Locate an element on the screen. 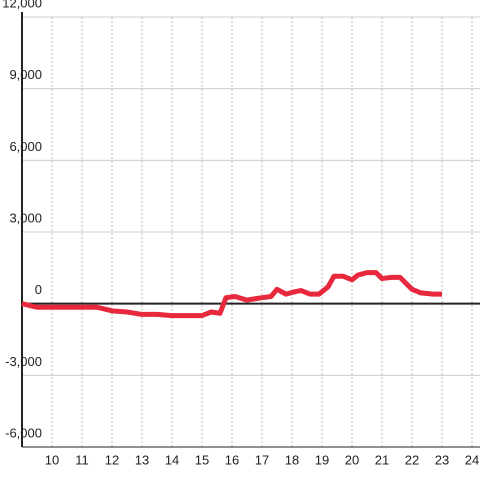 The image size is (480, 480). data-line is located at coordinates (231, 294).